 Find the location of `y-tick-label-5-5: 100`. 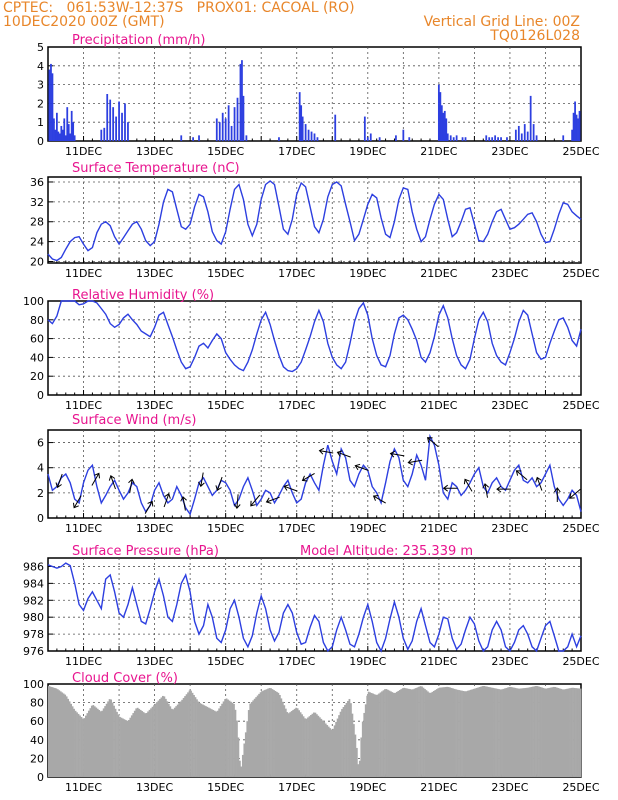

y-tick-label-5-5: 100 is located at coordinates (33, 684).